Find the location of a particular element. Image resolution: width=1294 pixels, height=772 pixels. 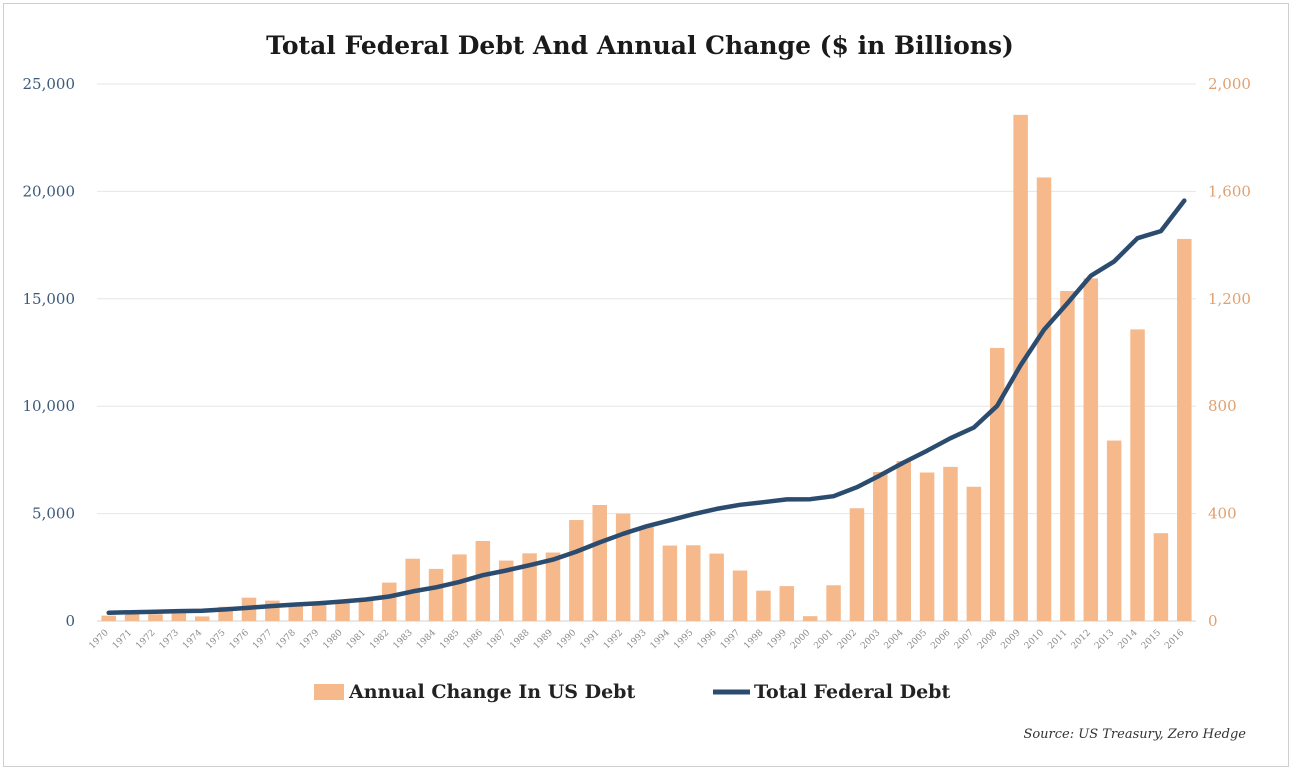

y-axis-right: 0 400 800 1,200 1,600 2,000 is located at coordinates (1229, 352).